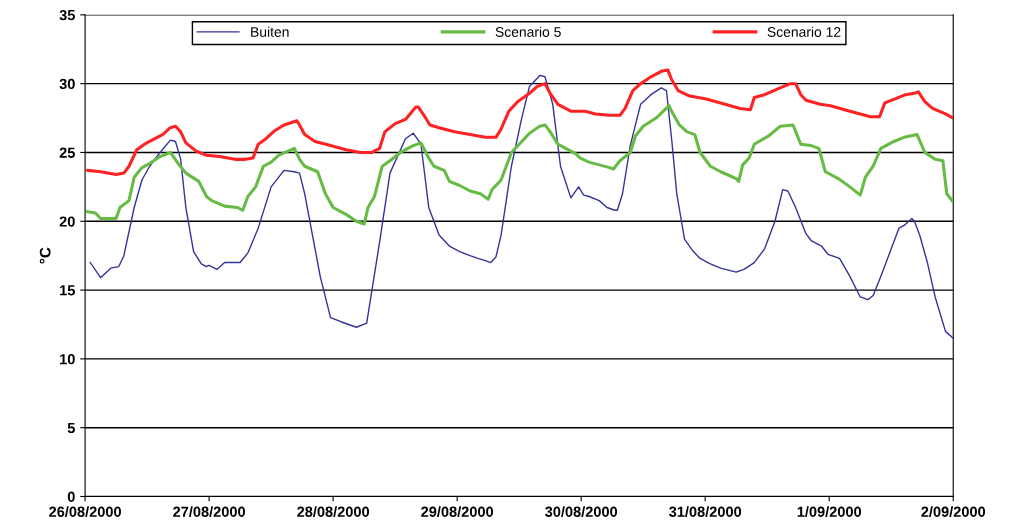 The height and width of the screenshot is (531, 1013). Describe the element at coordinates (581, 512) in the screenshot. I see `x-tick-label: 30/08/2000` at that location.